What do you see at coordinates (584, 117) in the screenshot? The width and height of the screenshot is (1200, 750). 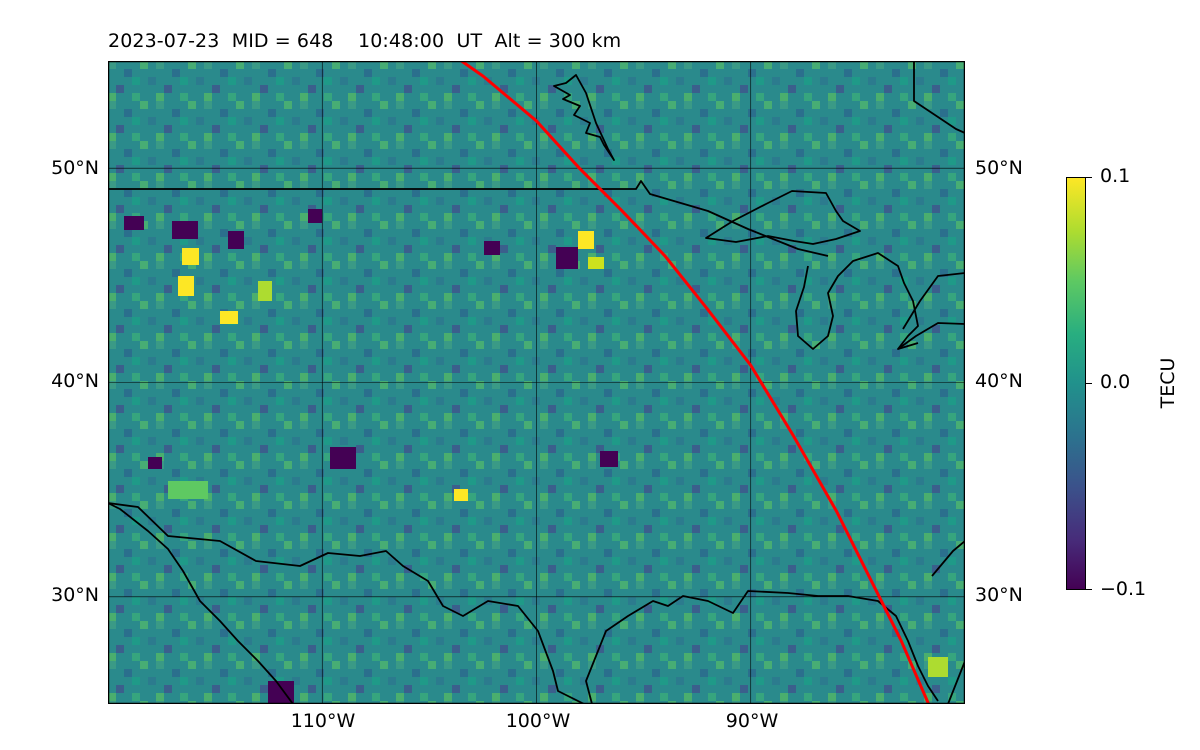 I see `hudson-bay-coast` at bounding box center [584, 117].